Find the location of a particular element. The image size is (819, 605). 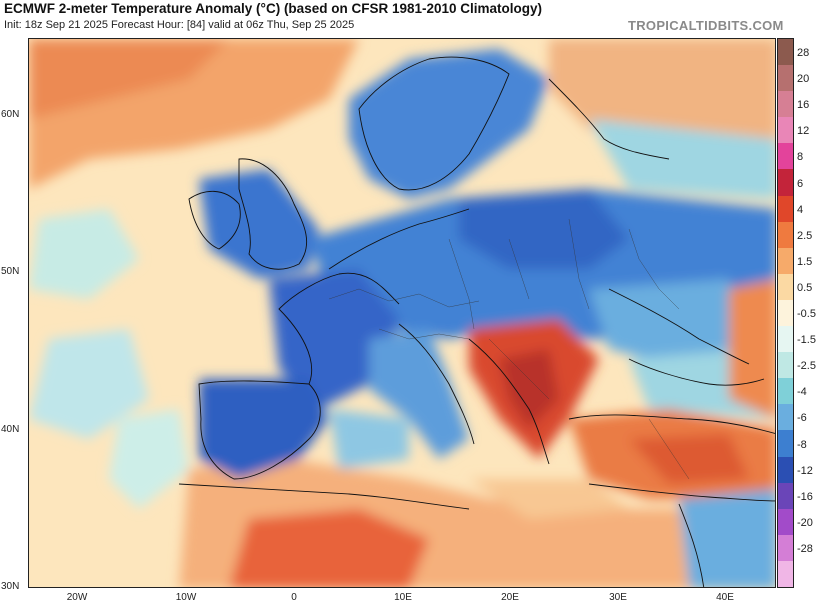

colorbar-label: -6 is located at coordinates (802, 418).